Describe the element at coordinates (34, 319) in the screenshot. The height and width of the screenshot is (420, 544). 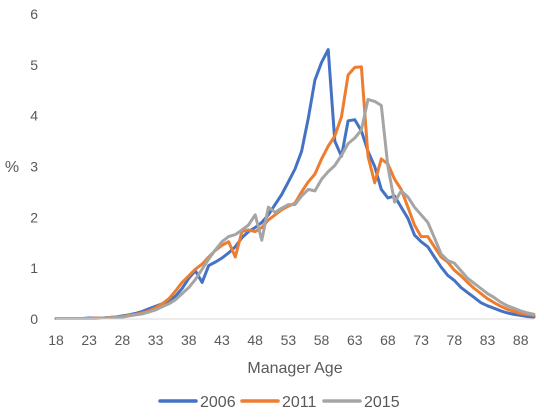
I see `y-tick-label: 0` at that location.